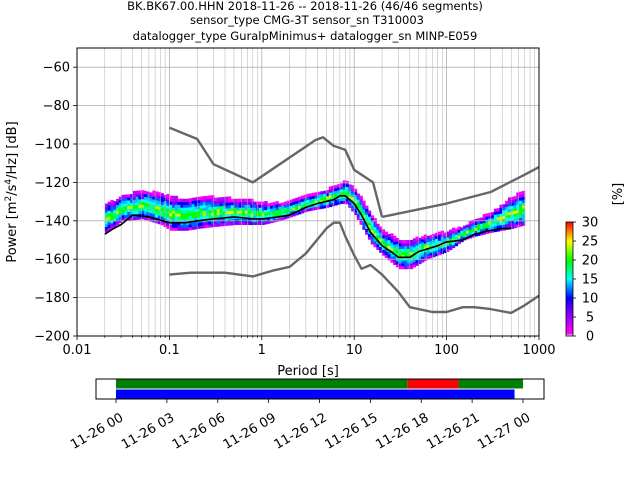 The width and height of the screenshot is (640, 480). Describe the element at coordinates (504, 431) in the screenshot. I see `timeline-tick-label: 11-27 00` at that location.